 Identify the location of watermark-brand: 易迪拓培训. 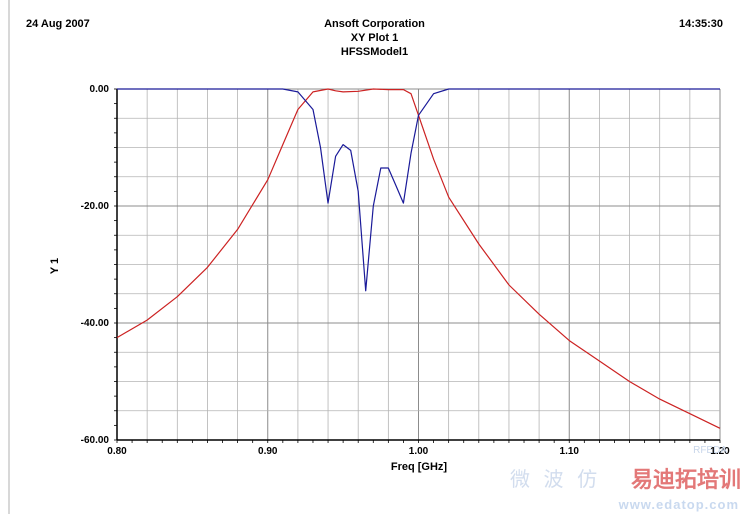
(685, 479).